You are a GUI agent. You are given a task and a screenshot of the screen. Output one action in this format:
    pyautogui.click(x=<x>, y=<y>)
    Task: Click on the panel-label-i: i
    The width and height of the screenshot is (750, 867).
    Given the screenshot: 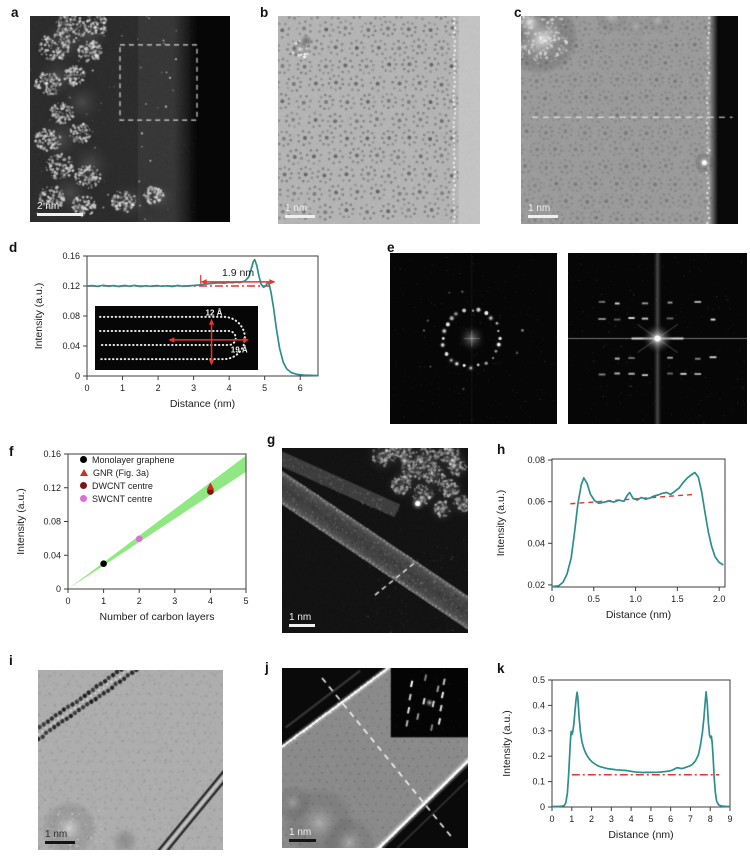 What is the action you would take?
    pyautogui.click(x=11, y=660)
    